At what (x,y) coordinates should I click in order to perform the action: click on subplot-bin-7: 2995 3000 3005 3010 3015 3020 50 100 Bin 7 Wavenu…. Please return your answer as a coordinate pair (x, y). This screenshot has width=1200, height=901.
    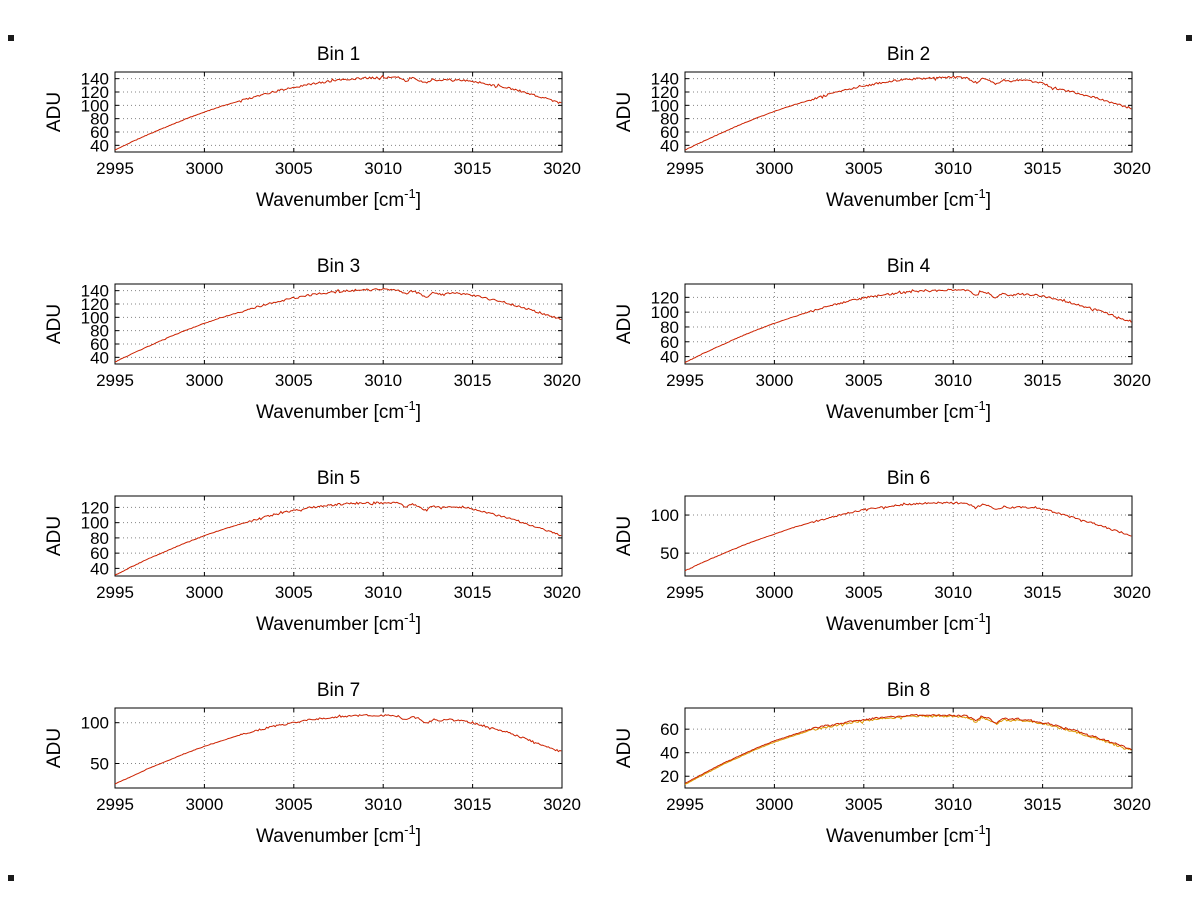
    Looking at the image, I should click on (315, 782).